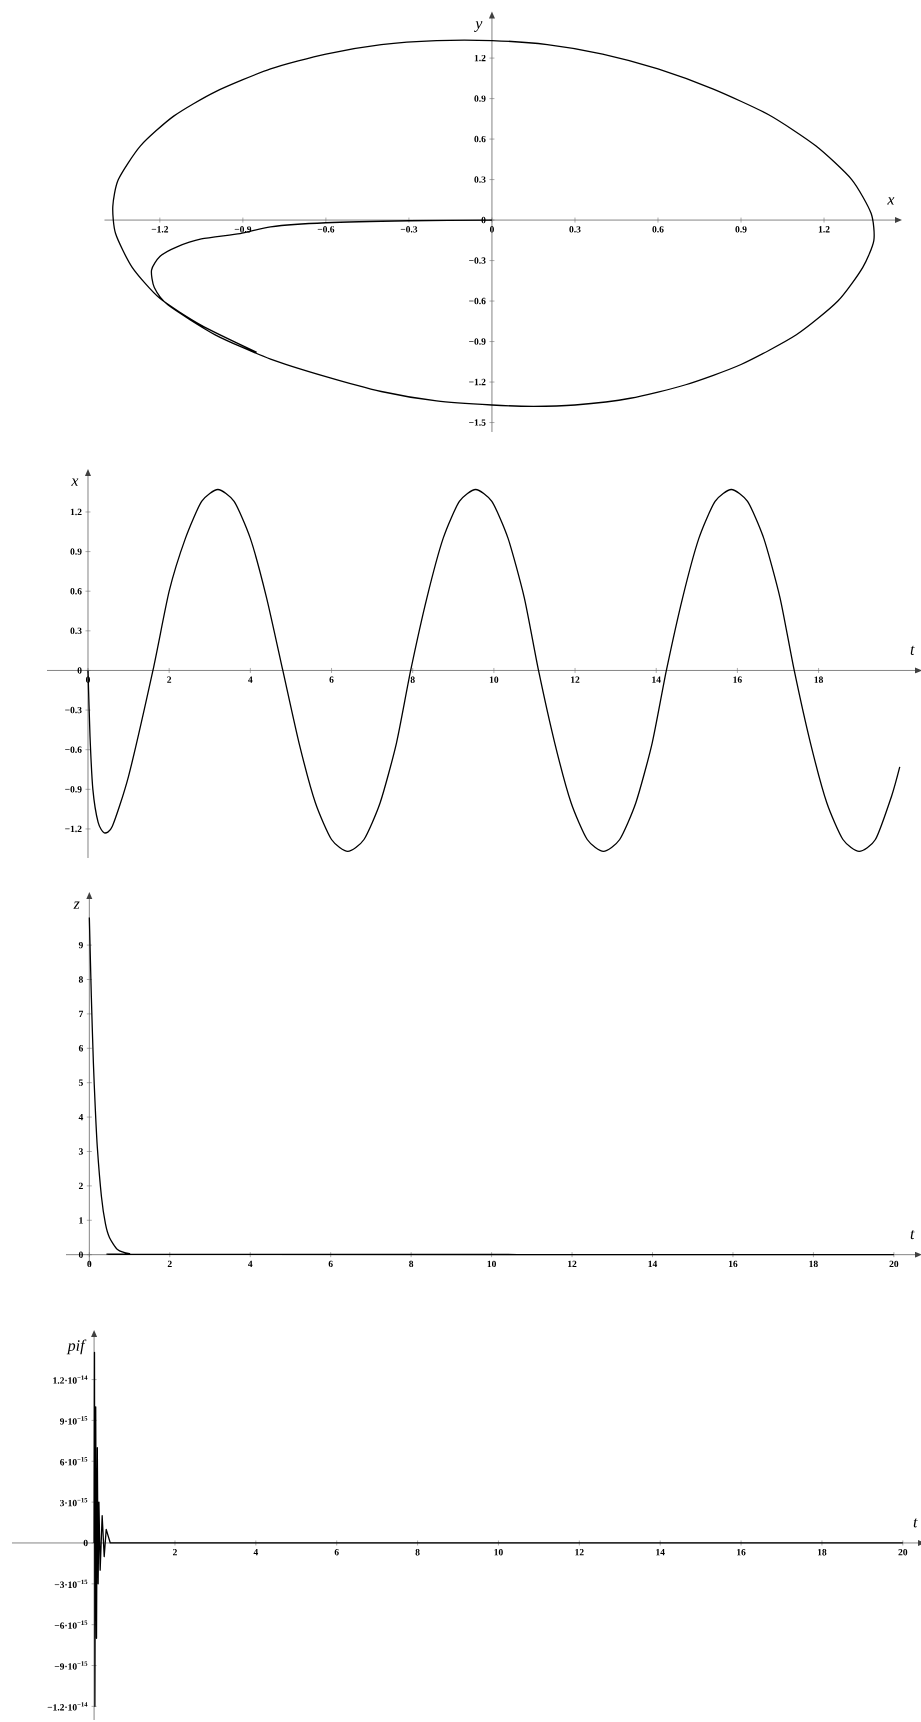 The height and width of the screenshot is (1722, 921). What do you see at coordinates (74, 1461) in the screenshot?
I see `y-tick-label: 6·10$^{−15}$` at bounding box center [74, 1461].